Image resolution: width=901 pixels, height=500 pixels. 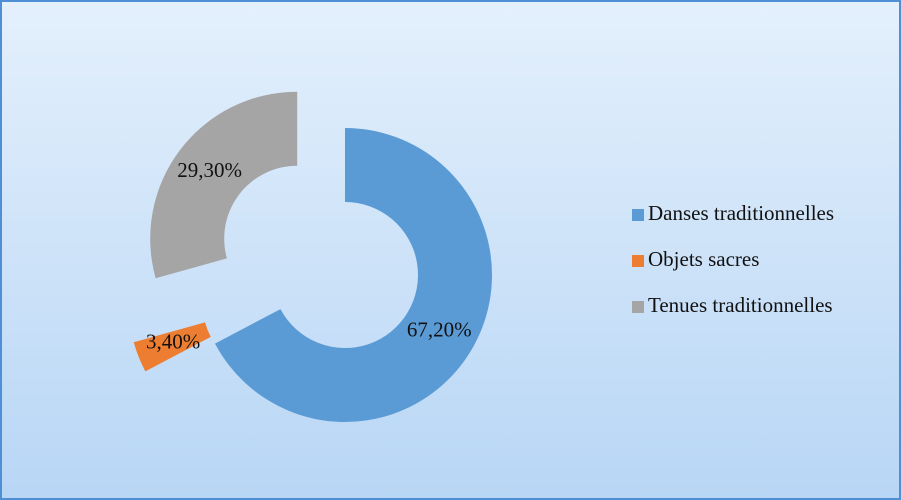 What do you see at coordinates (740, 305) in the screenshot?
I see `legend-label: Tenues traditionnelles` at bounding box center [740, 305].